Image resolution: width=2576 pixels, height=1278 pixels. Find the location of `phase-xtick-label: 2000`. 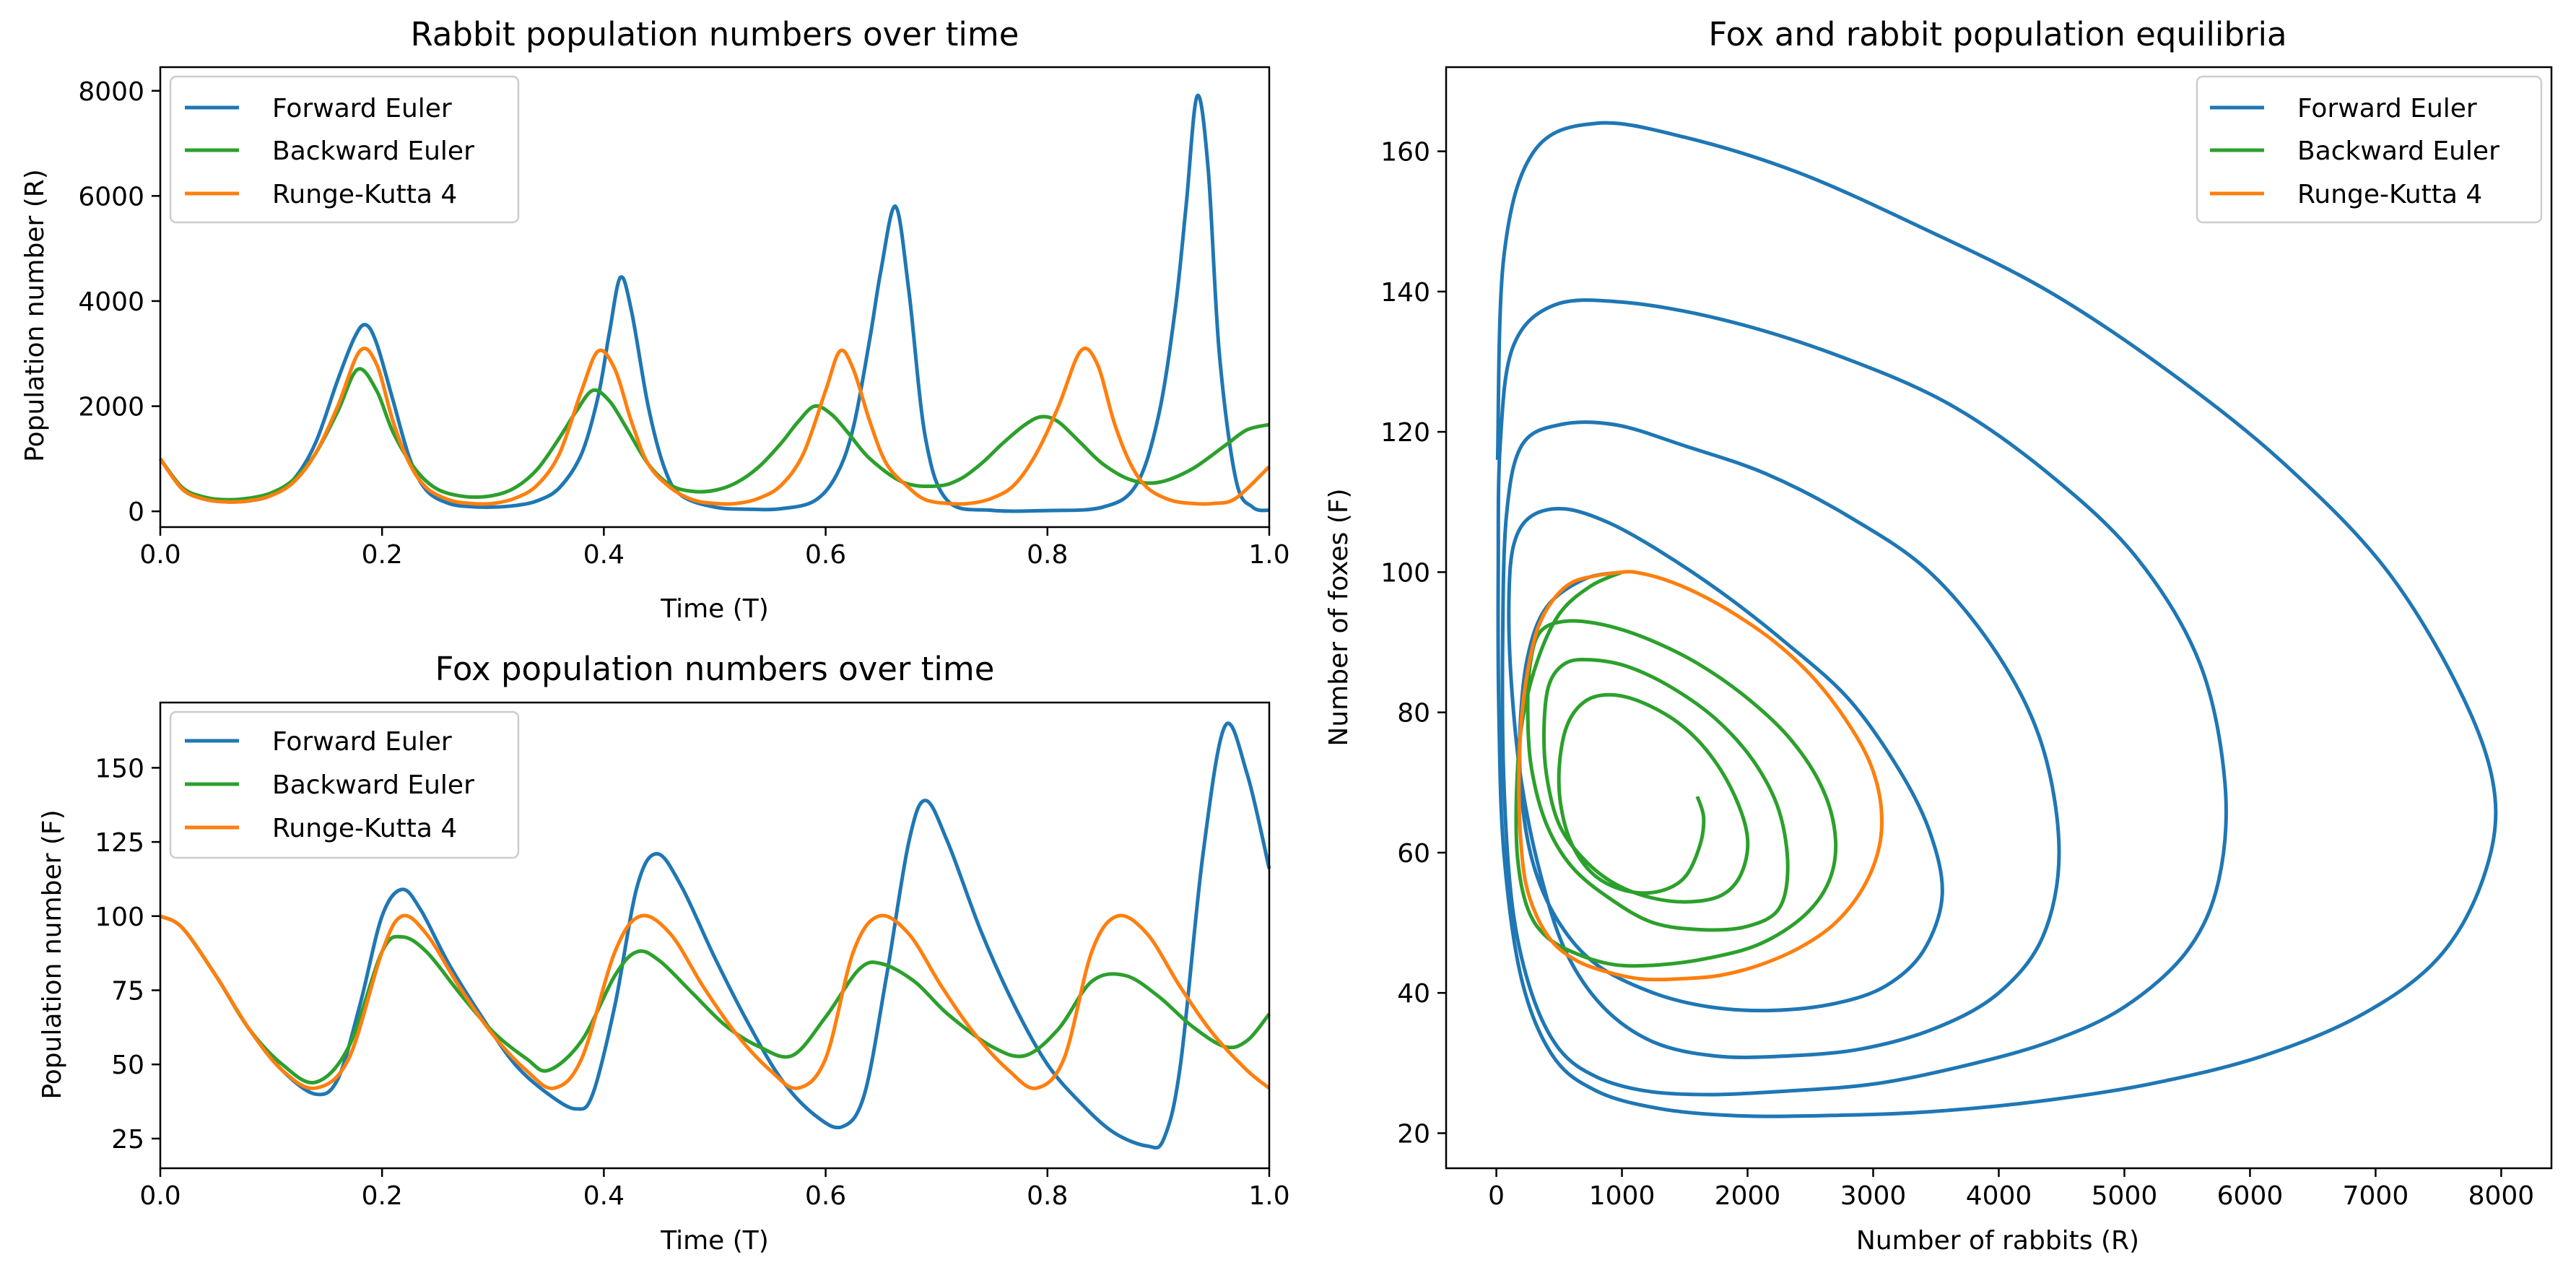

phase-xtick-label: 2000 is located at coordinates (1748, 1196).